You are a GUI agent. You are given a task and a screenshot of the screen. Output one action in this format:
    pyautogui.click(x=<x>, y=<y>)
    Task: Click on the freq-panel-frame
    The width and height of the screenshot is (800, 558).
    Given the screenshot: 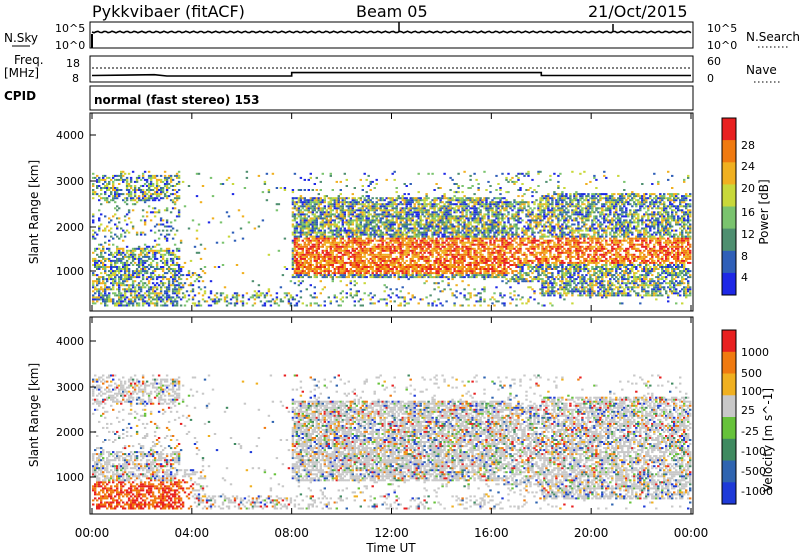 What is the action you would take?
    pyautogui.click(x=391, y=69)
    